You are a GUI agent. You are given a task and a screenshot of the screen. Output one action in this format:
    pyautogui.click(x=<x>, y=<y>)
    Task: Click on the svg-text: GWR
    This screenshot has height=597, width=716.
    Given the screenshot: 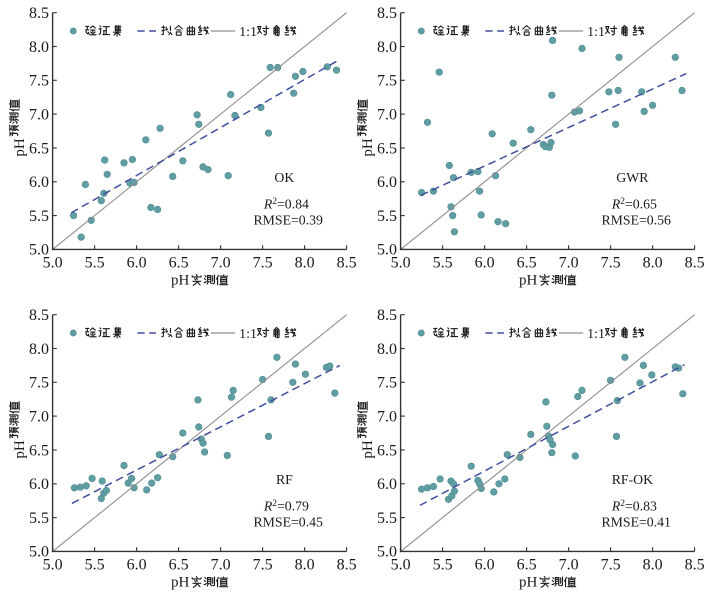 What is the action you would take?
    pyautogui.click(x=632, y=177)
    